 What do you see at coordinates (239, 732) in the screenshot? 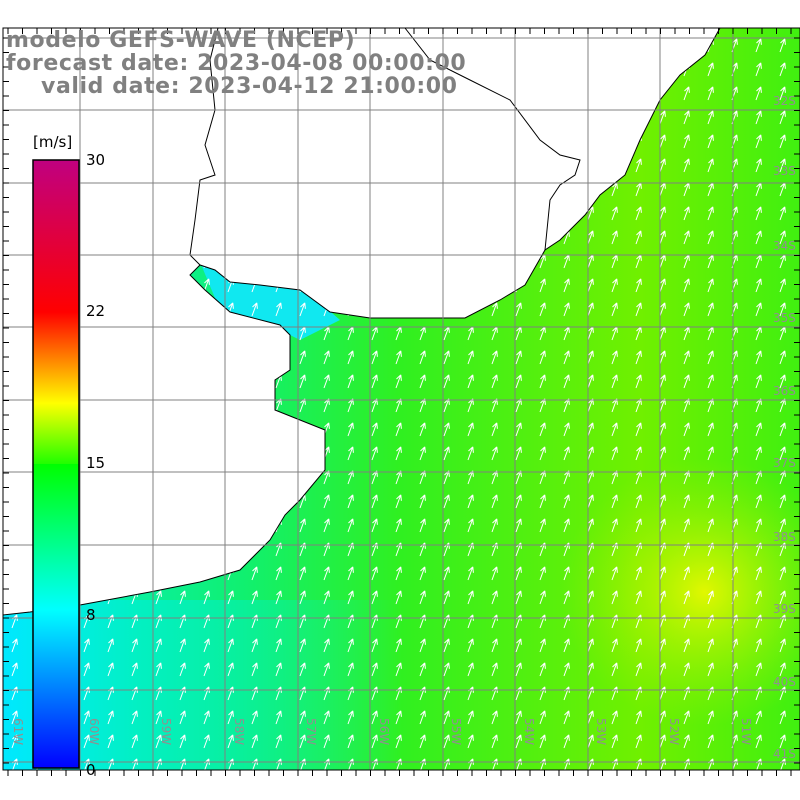
I see `lon-label: 58W` at bounding box center [239, 732].